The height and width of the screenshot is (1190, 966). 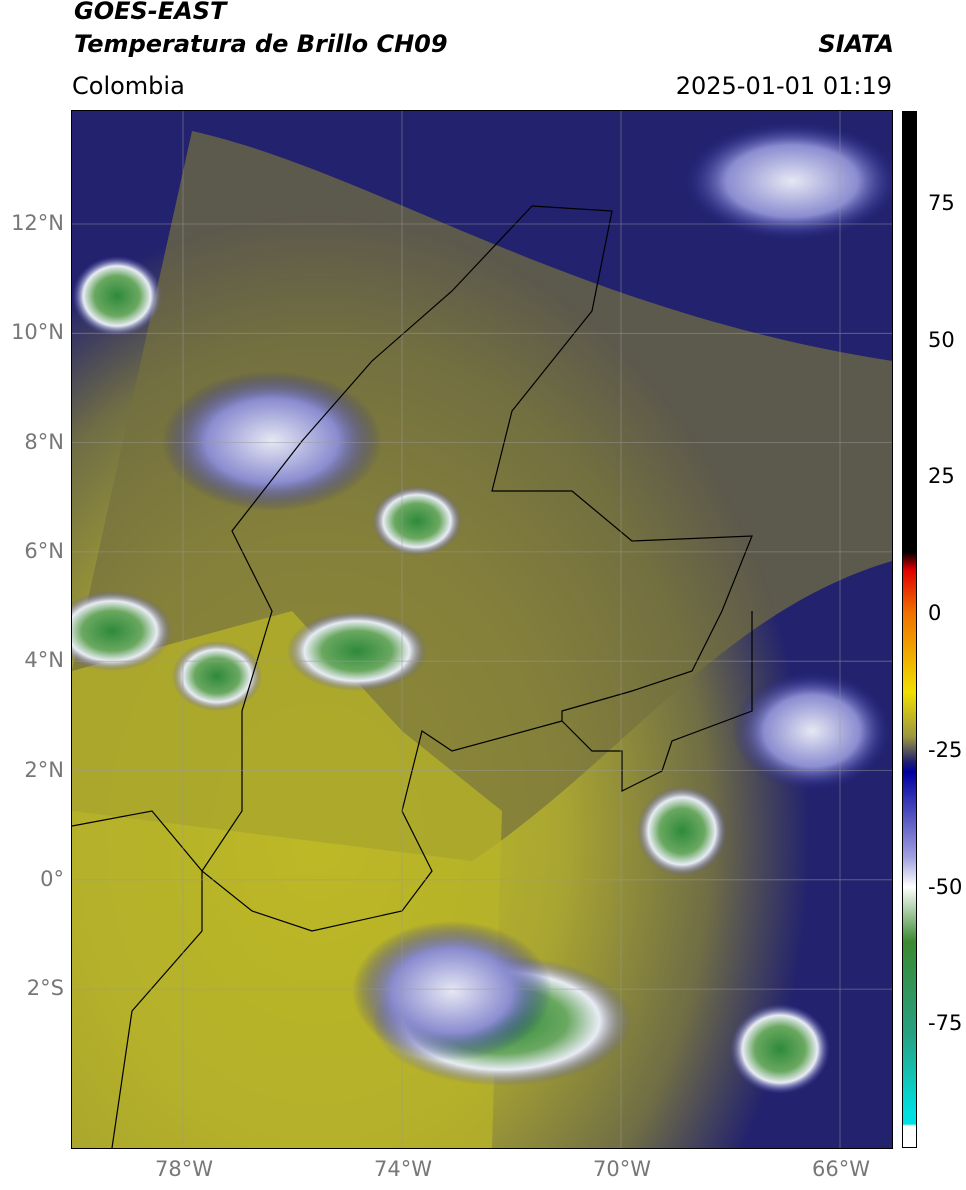 What do you see at coordinates (128, 86) in the screenshot?
I see `region: Colombia` at bounding box center [128, 86].